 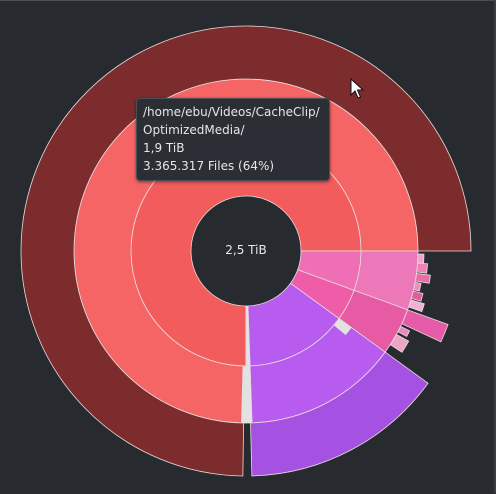 I want to click on total-size-label: 2,5 TiB, so click(x=246, y=250).